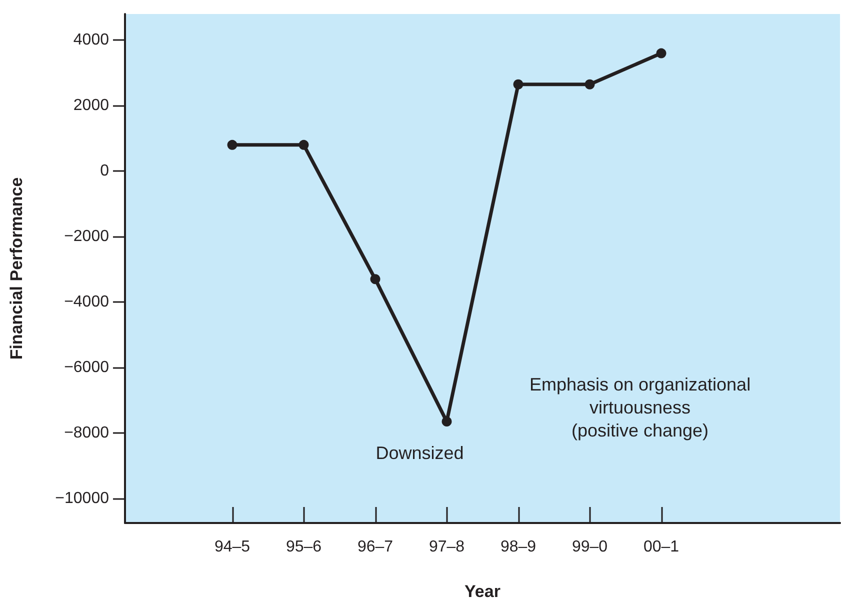 The height and width of the screenshot is (605, 841). I want to click on y-tick-label: −6000, so click(87, 367).